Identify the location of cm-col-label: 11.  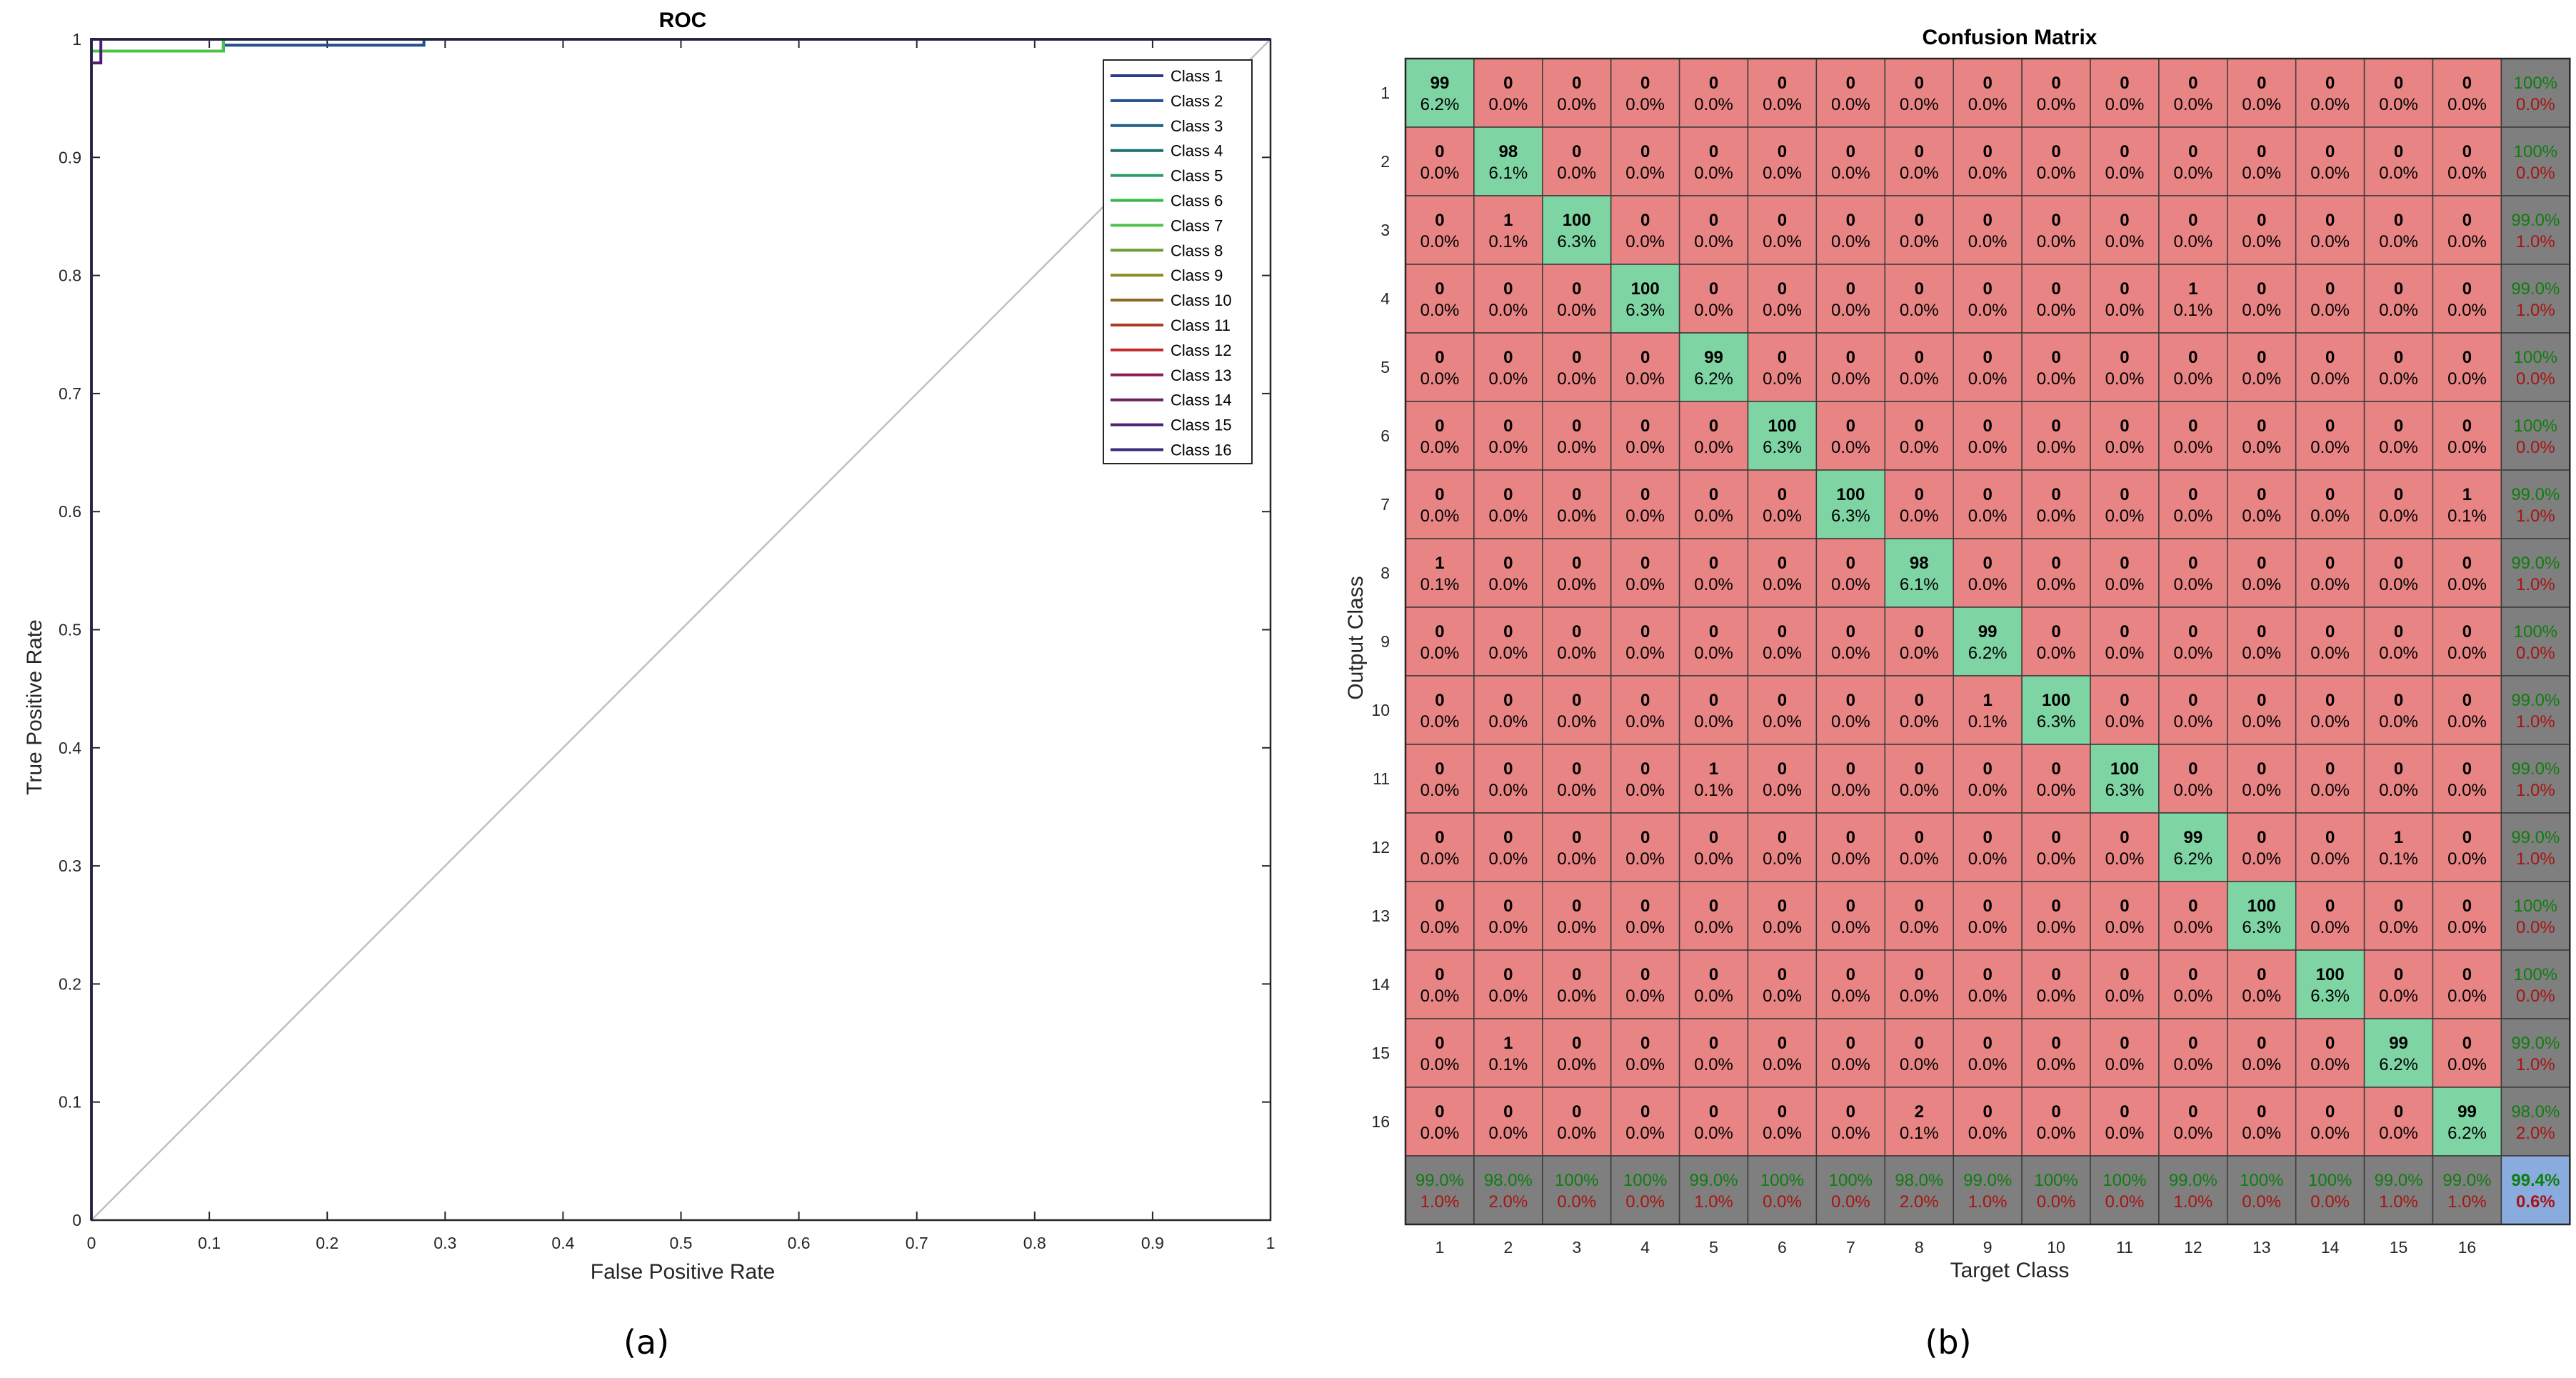
(2124, 1247).